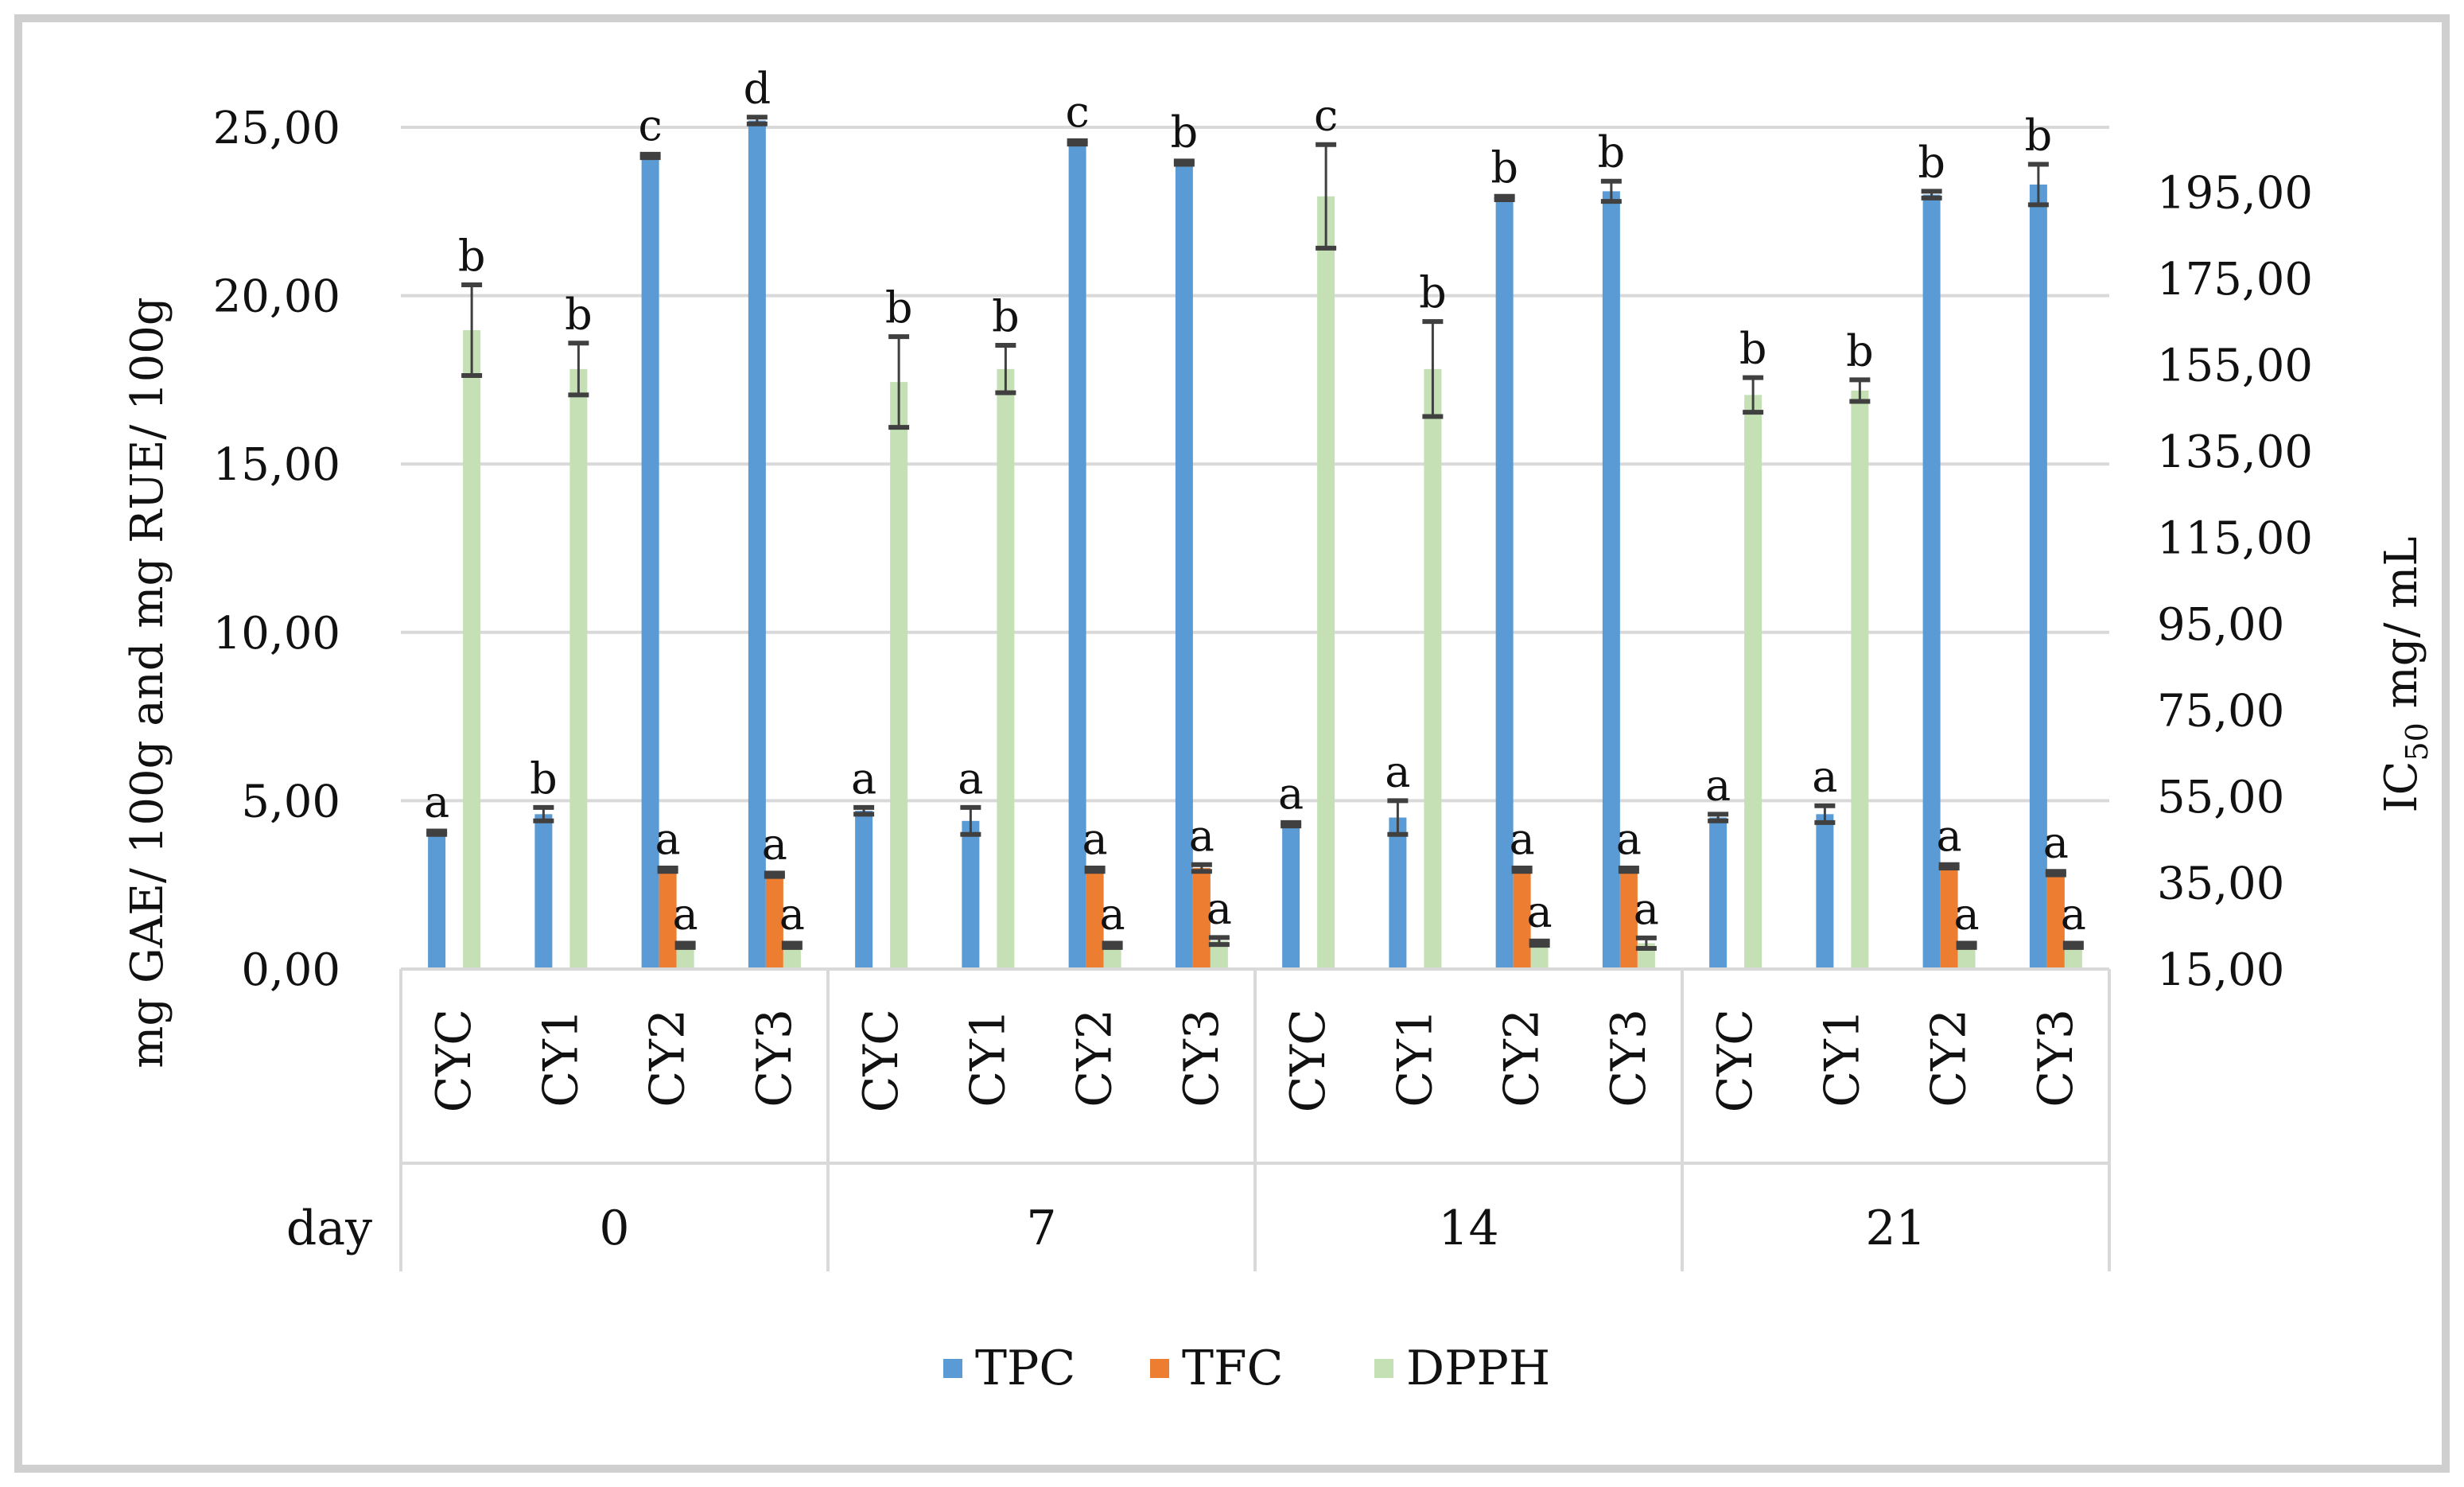 The height and width of the screenshot is (1487, 2464). I want to click on y-axis-left-title: mg GAE/ 100g and mg RUE/ 100g, so click(147, 683).